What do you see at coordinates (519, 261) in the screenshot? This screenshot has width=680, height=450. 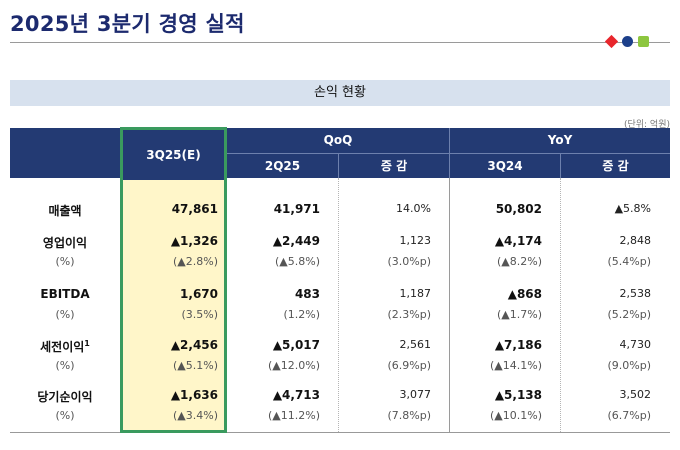 I see `cell-y3-sub: (▲8.2%)` at bounding box center [519, 261].